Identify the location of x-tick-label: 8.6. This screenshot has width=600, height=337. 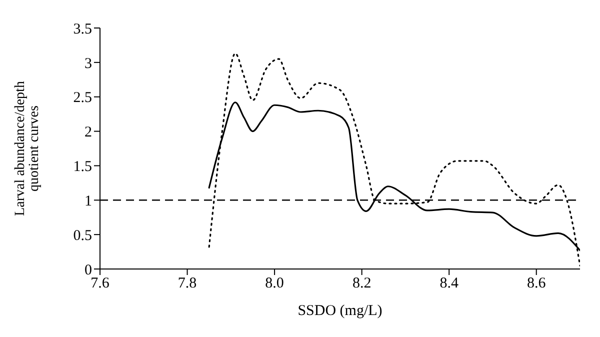
(536, 284).